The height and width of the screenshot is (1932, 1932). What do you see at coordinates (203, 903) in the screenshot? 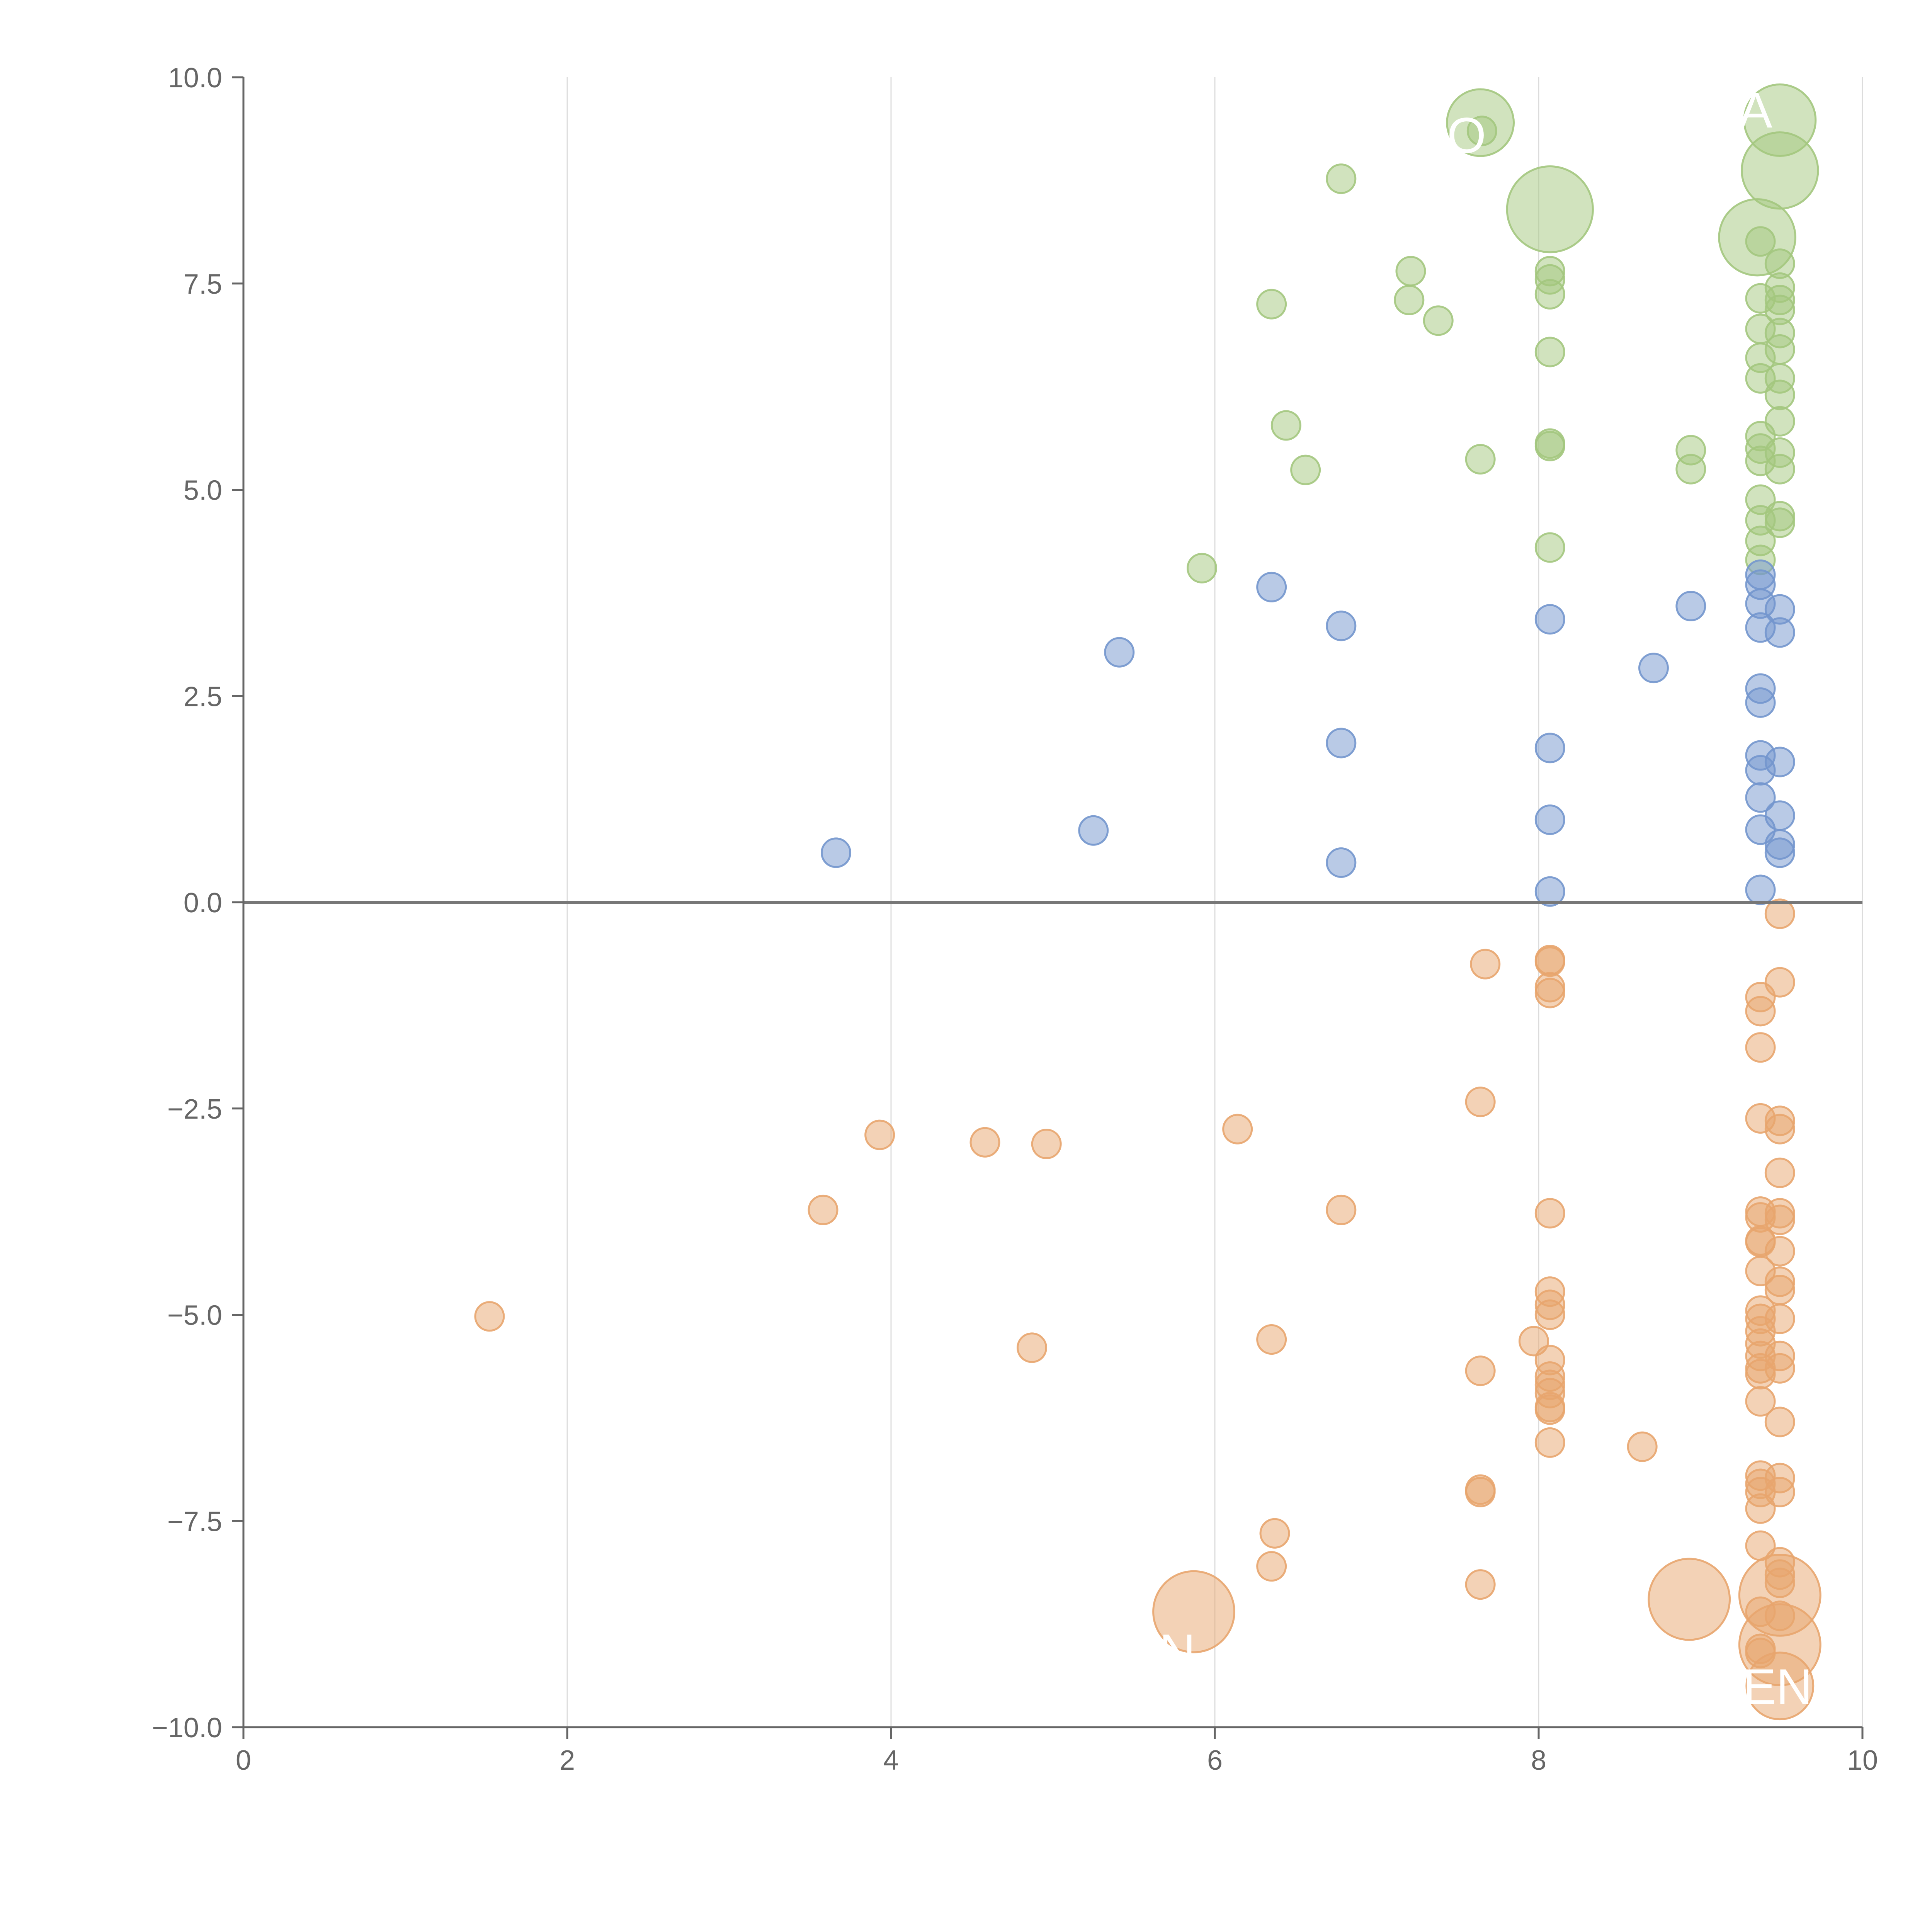
I see `y-tick-label: 0.0` at bounding box center [203, 903].